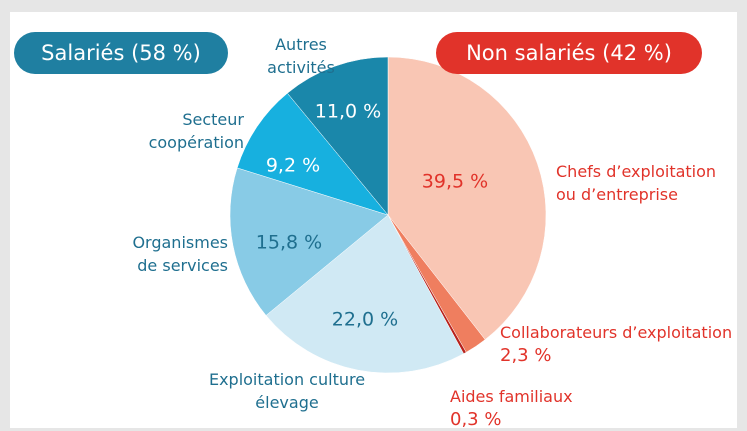  Describe the element at coordinates (526, 355) in the screenshot. I see `value-label: 2,3 %` at that location.